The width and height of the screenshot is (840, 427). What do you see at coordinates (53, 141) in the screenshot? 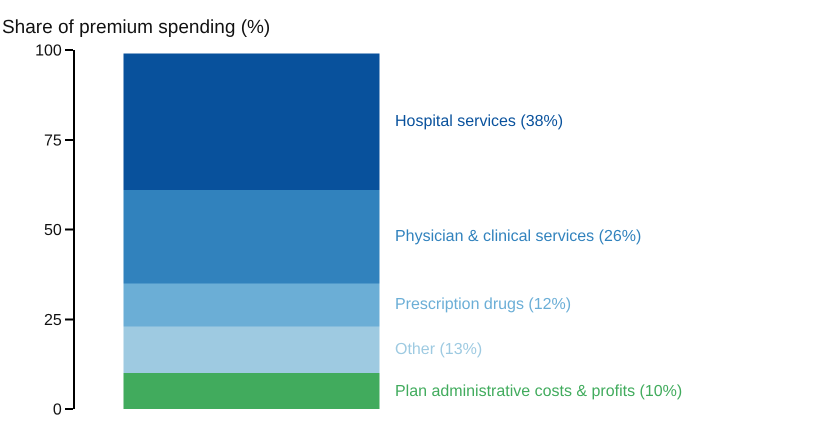
I see `y-tick-label: 75` at bounding box center [53, 141].